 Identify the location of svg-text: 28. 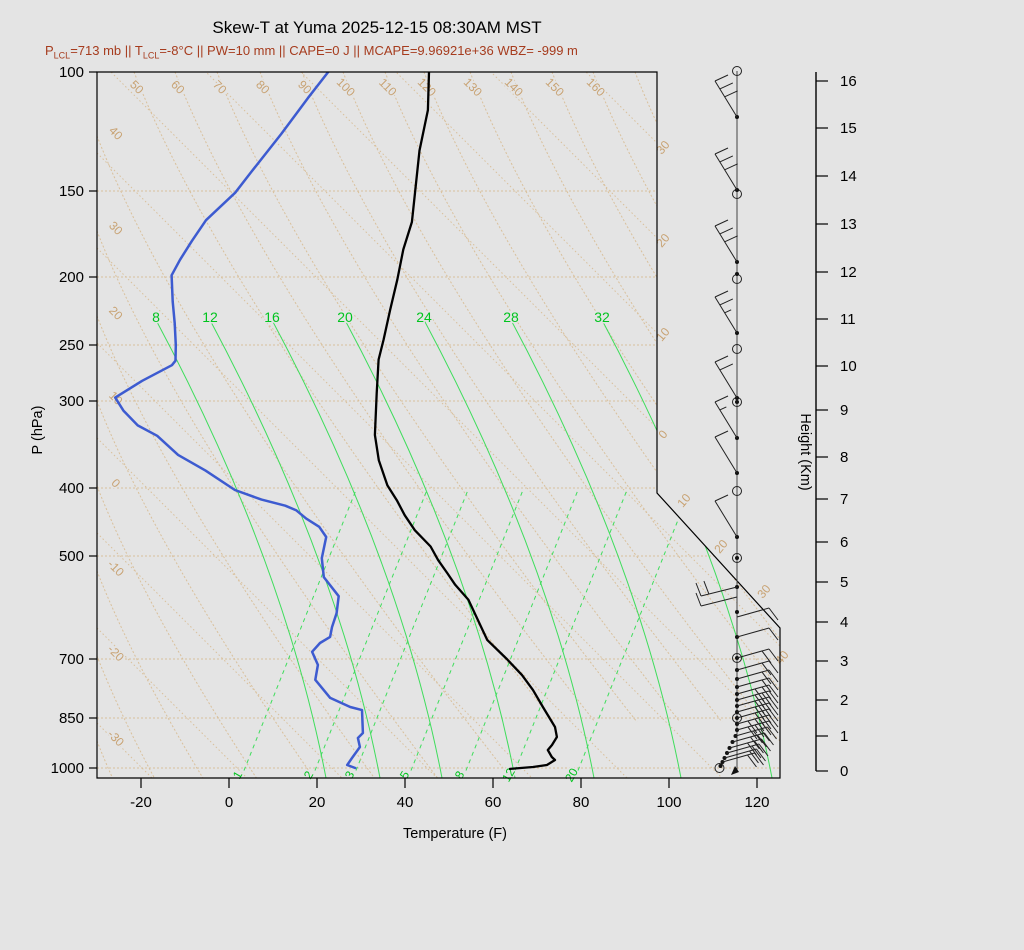
(511, 317).